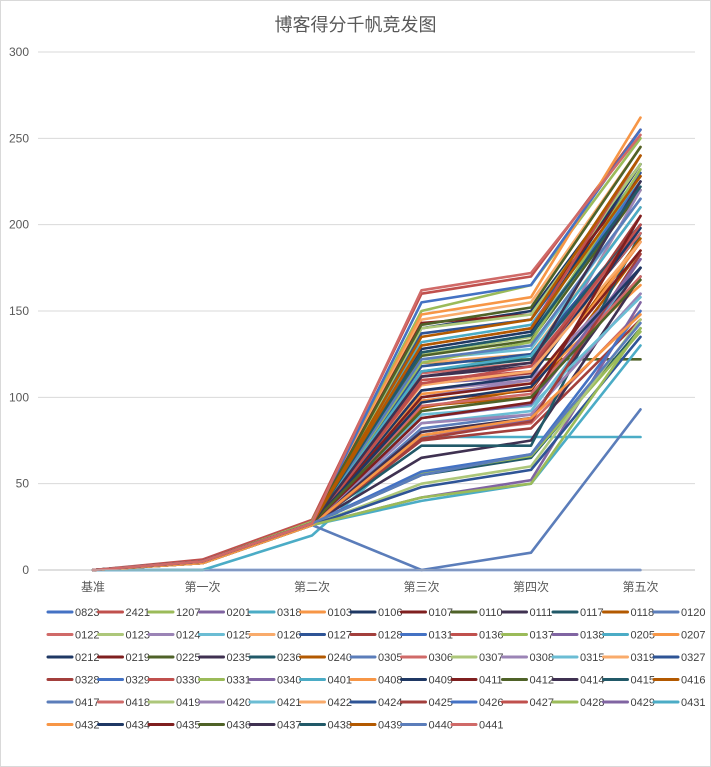  I want to click on legend-label: 0435, so click(188, 726).